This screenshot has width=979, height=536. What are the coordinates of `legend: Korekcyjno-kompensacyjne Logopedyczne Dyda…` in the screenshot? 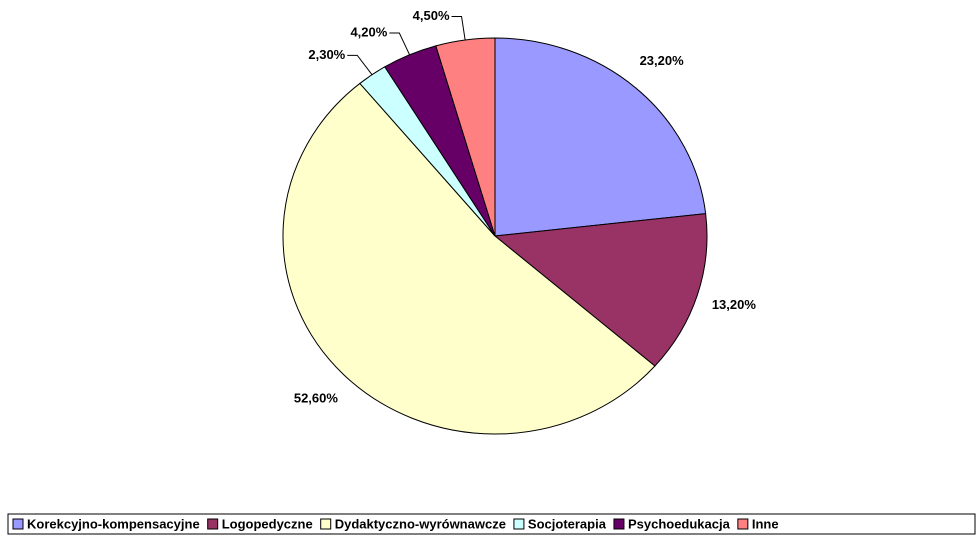 It's located at (491, 524).